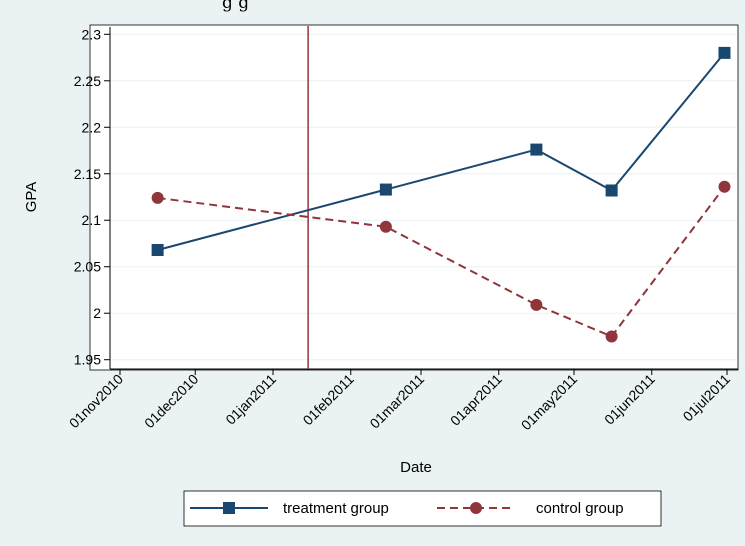 The height and width of the screenshot is (546, 745). Describe the element at coordinates (31, 197) in the screenshot. I see `y-axis-title: GPA` at that location.